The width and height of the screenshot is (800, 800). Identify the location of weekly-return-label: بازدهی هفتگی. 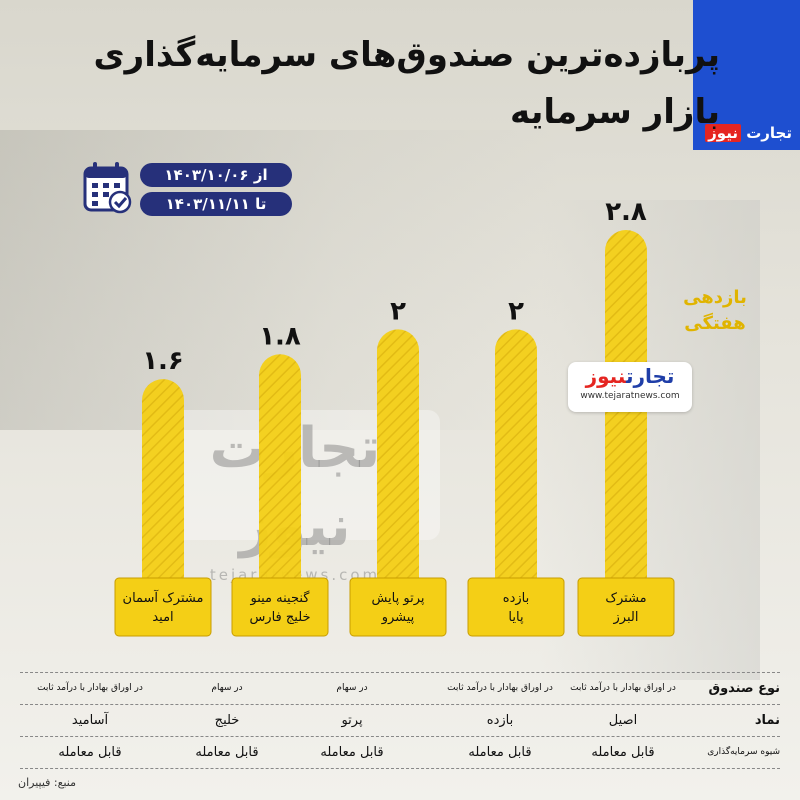
(715, 311).